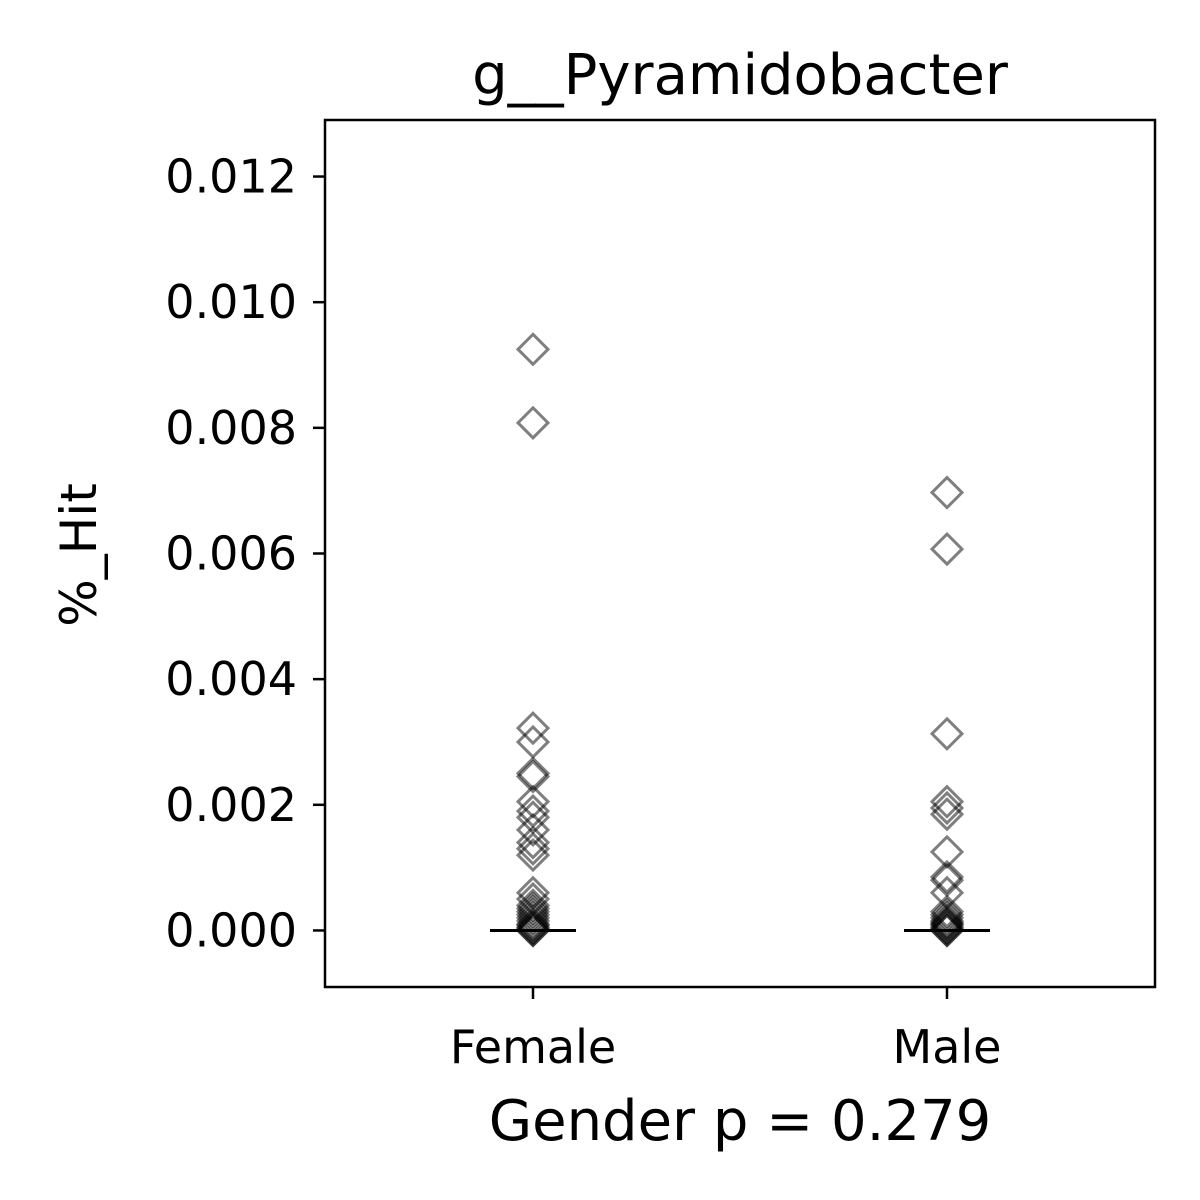  I want to click on y-tick-label: 0.012, so click(231, 177).